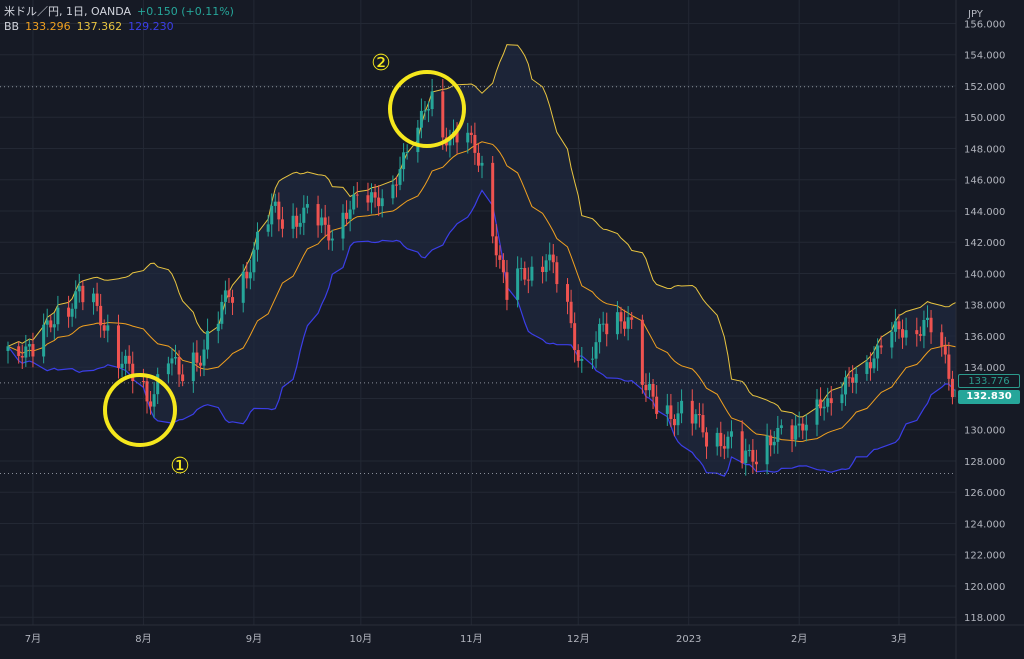  What do you see at coordinates (984, 462) in the screenshot?
I see `y-tick-label: 128.000` at bounding box center [984, 462].